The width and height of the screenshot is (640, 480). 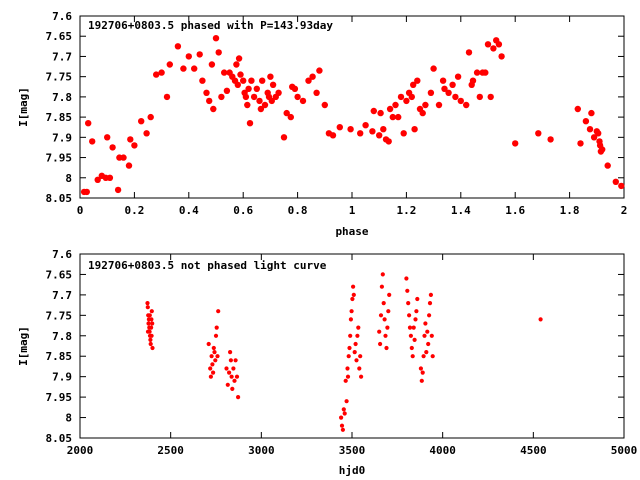 What do you see at coordinates (68, 418) in the screenshot?
I see `y-tick-label: 8` at bounding box center [68, 418].